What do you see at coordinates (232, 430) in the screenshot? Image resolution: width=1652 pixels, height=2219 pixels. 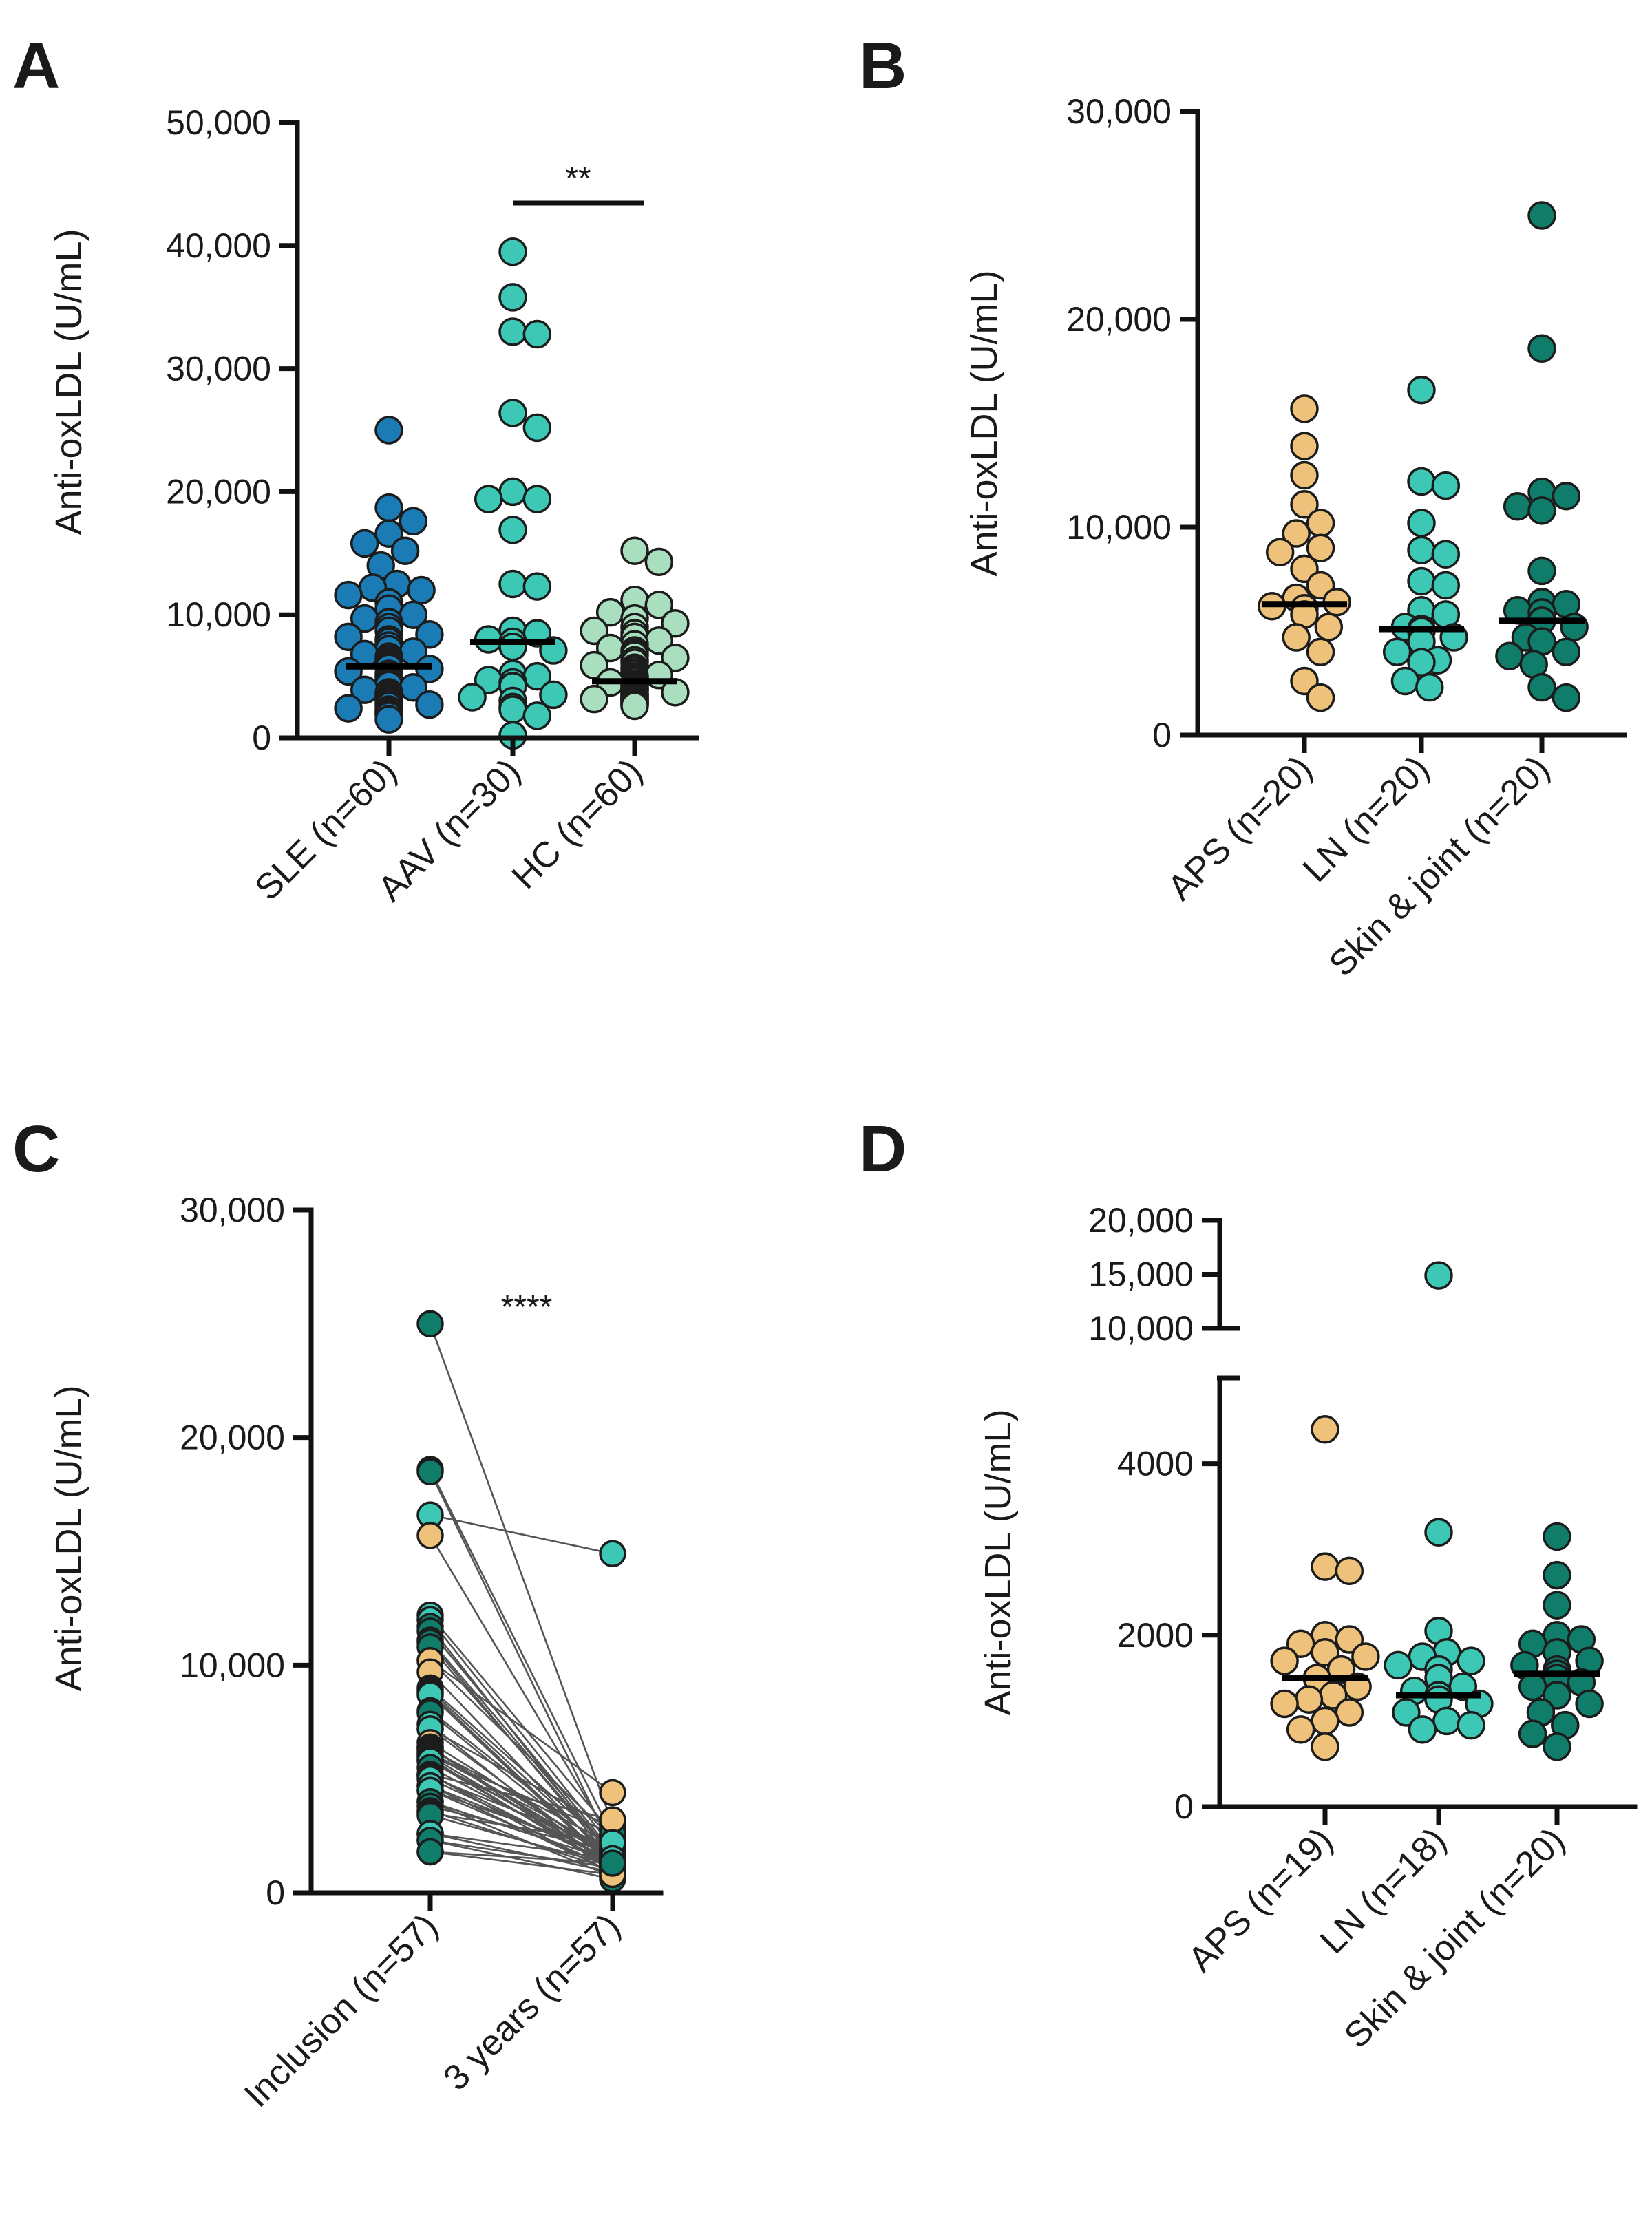 I see `panel-a-y-ticks: 0 10,000 20,000 30,000 40,000 50,000` at bounding box center [232, 430].